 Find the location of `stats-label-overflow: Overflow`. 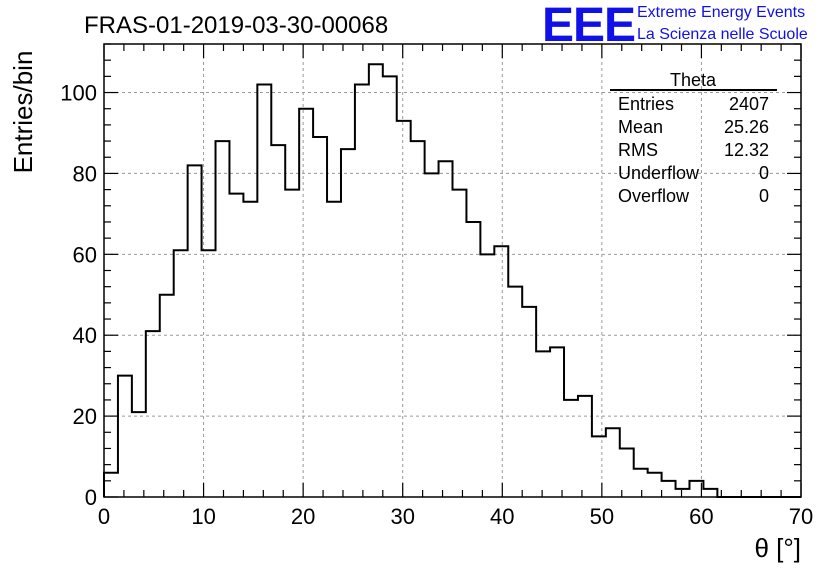

stats-label-overflow: Overflow is located at coordinates (654, 196).